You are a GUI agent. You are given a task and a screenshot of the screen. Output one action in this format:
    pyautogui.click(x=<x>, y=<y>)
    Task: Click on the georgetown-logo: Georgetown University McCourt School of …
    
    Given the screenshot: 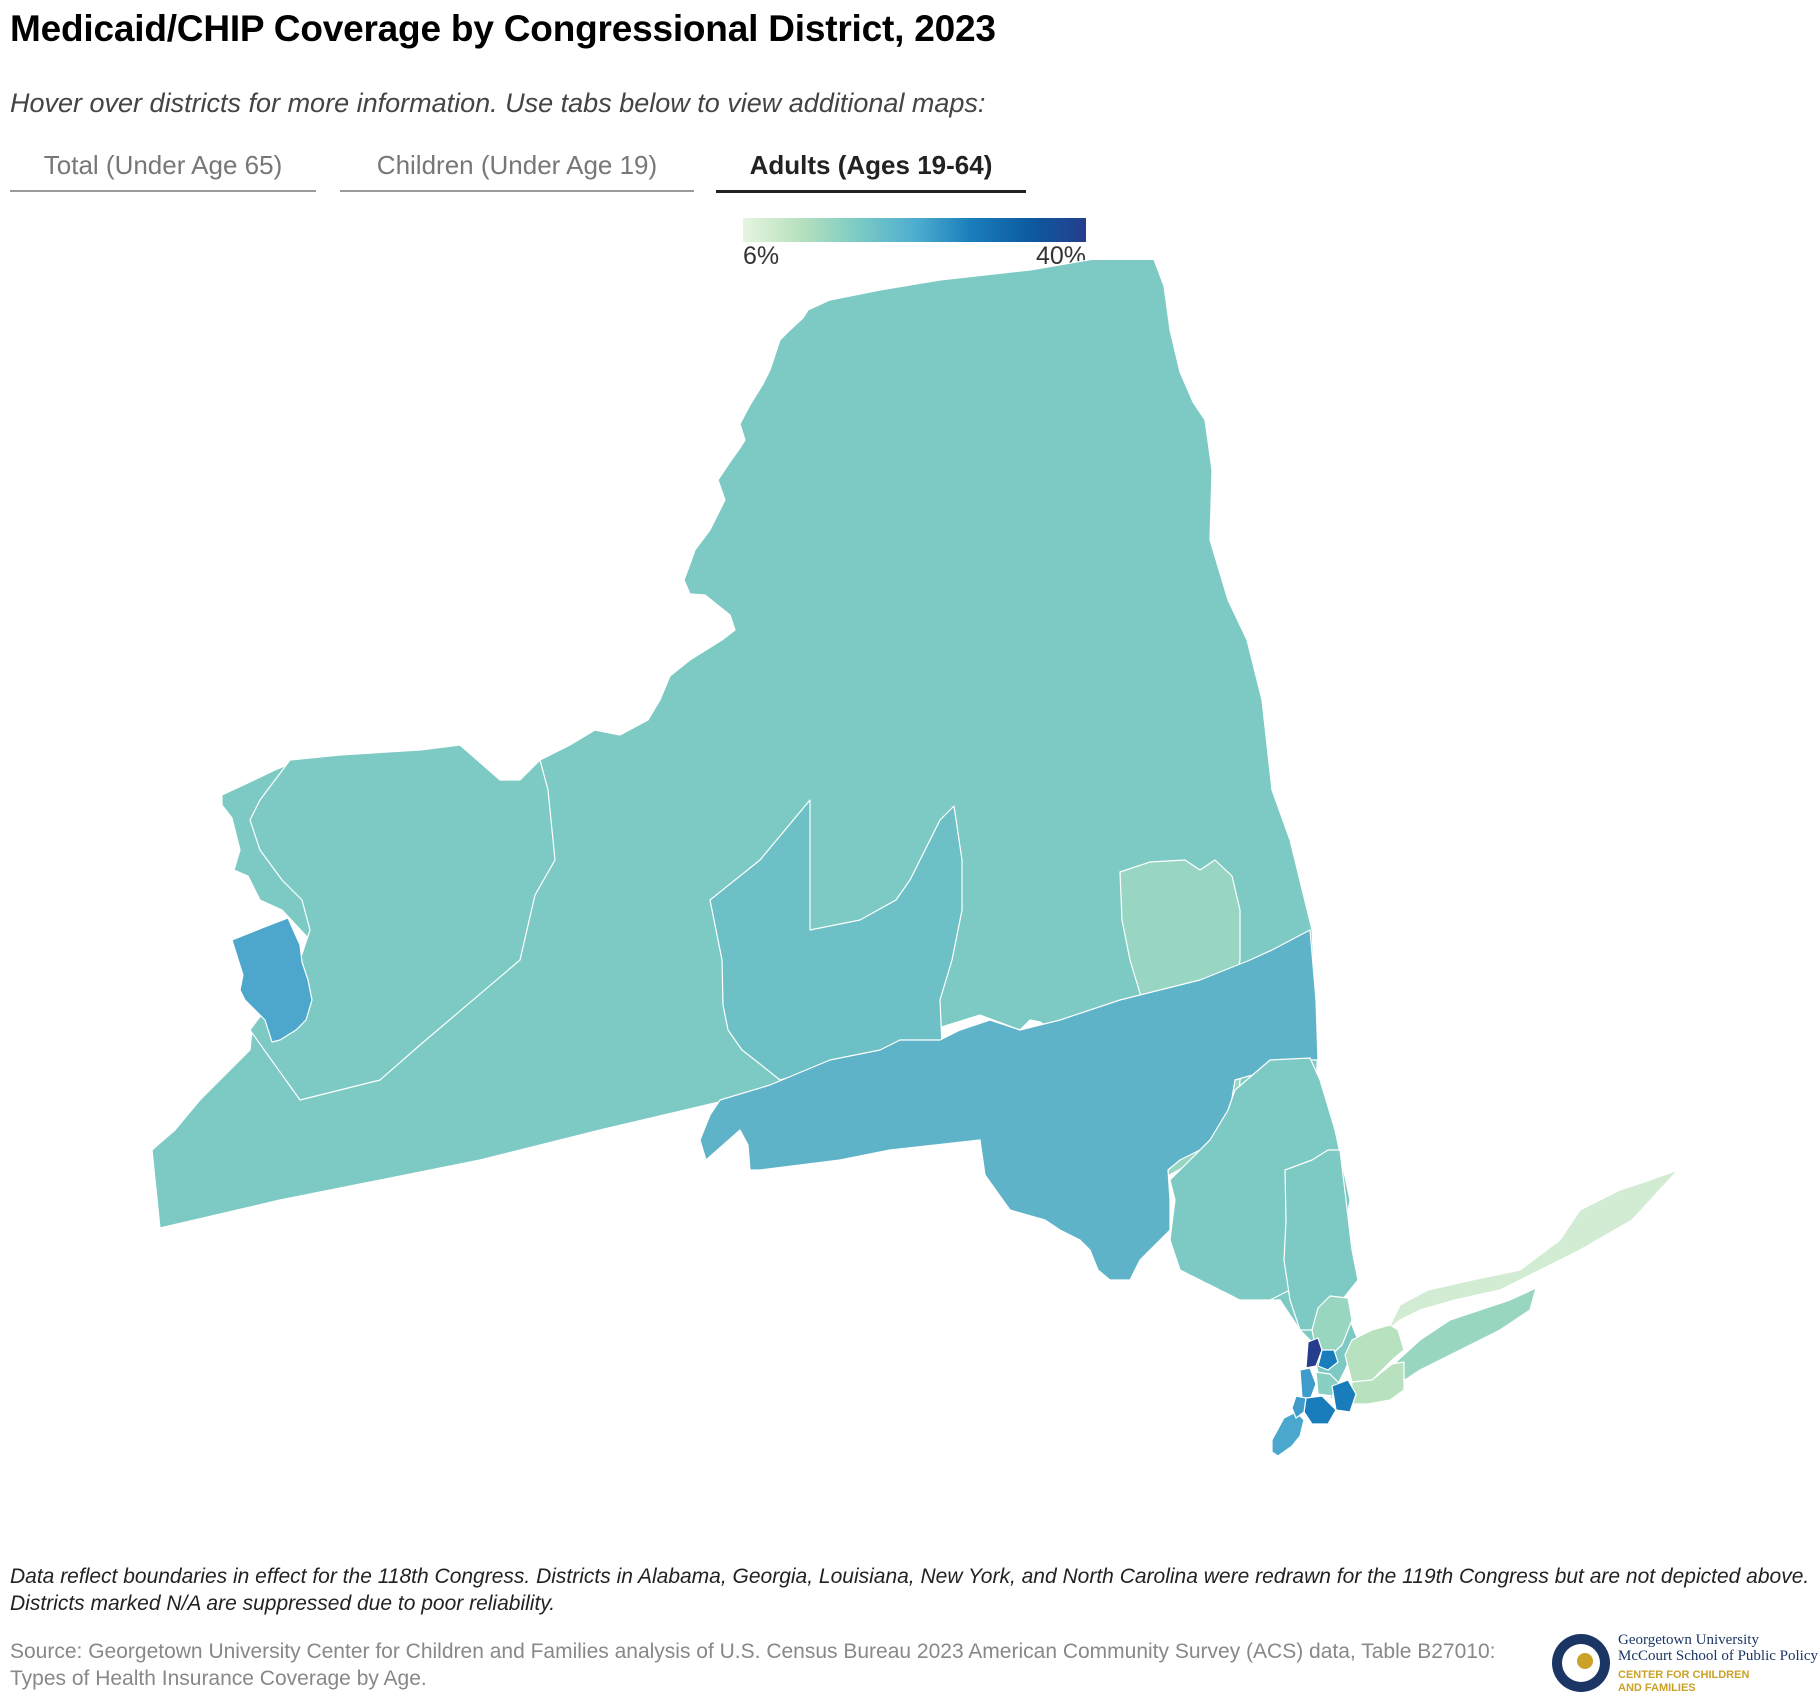 What is the action you would take?
    pyautogui.click(x=1684, y=1665)
    